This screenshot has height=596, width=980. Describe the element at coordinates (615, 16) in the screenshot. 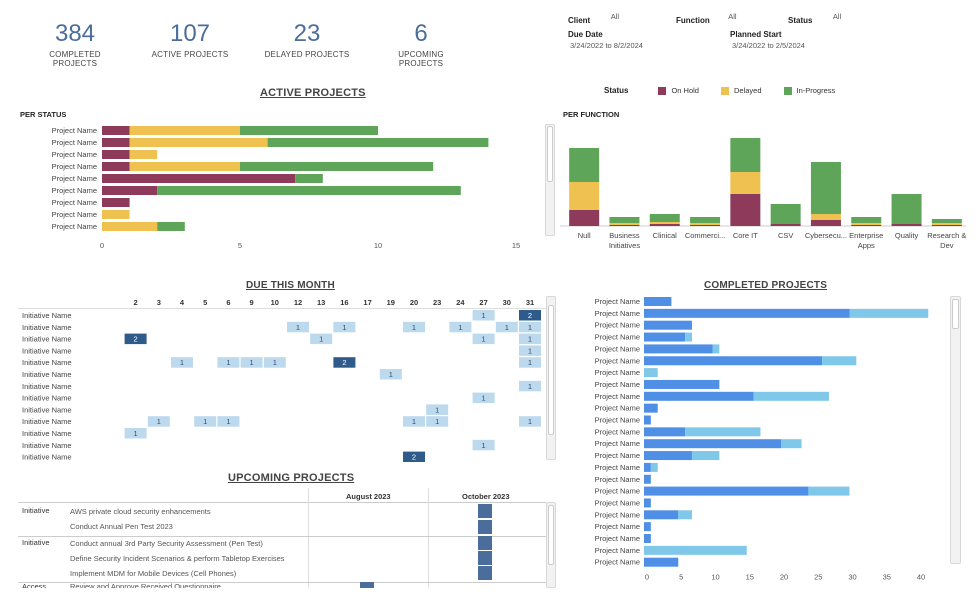

I see `filter-client-value: All` at that location.